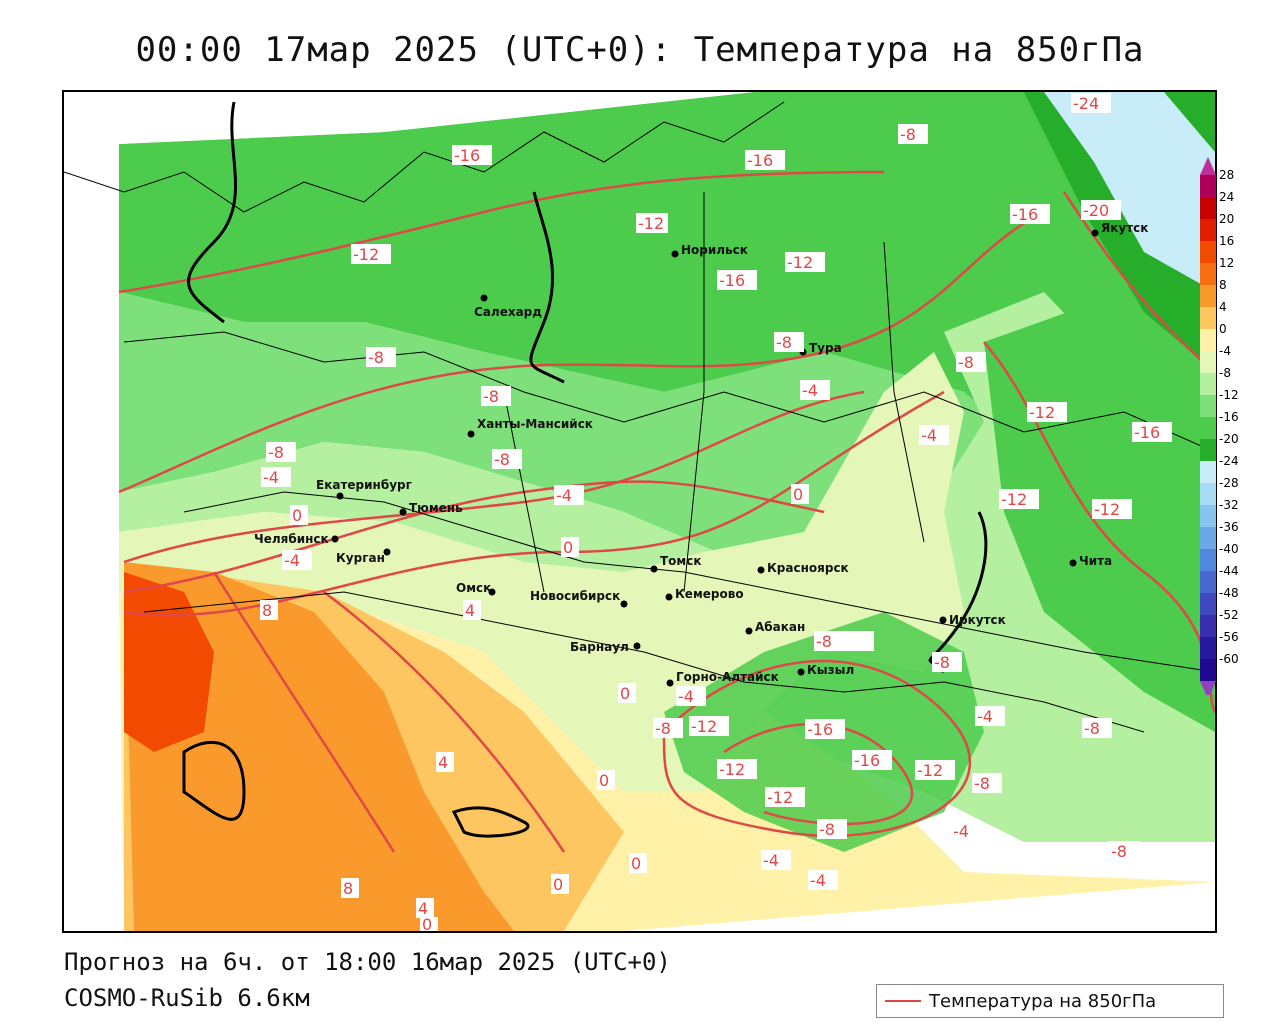  I want to click on iso-label: -24, so click(1091, 103).